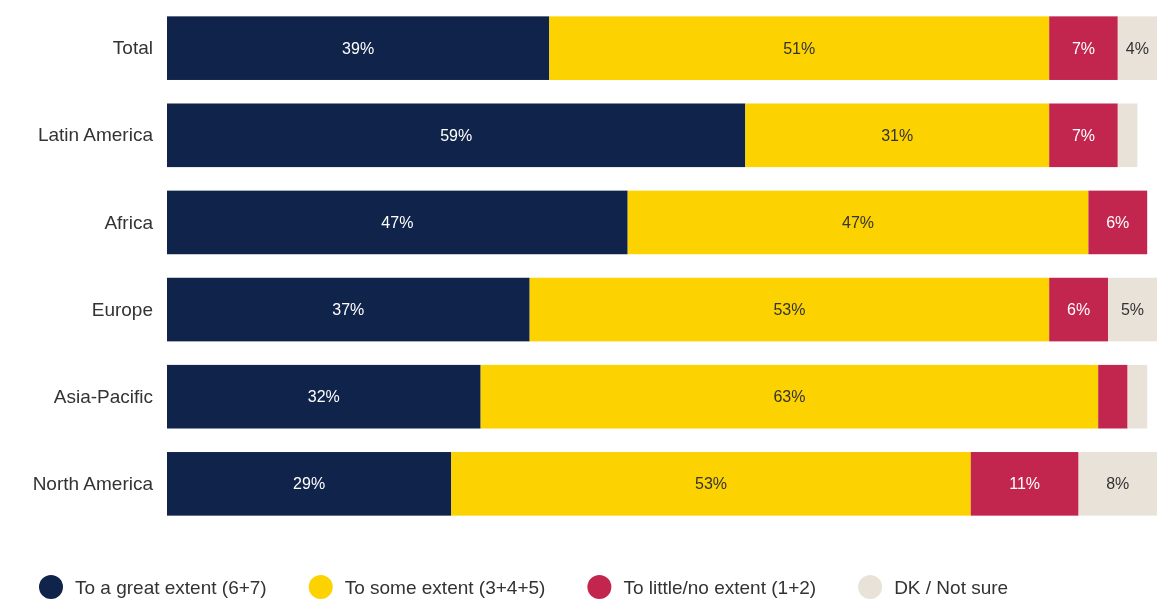 Image resolution: width=1157 pixels, height=599 pixels. I want to click on legend-label: To some extent (3+4+5), so click(445, 587).